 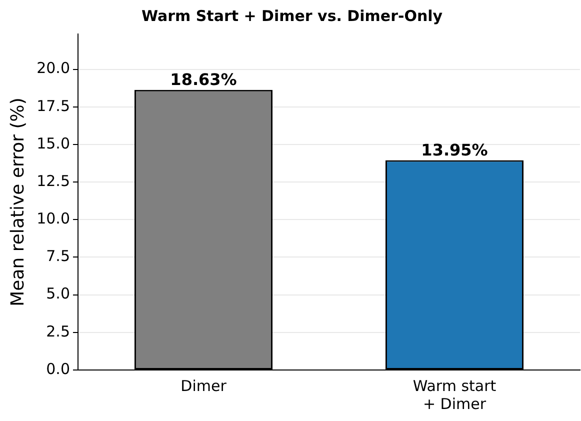 What do you see at coordinates (58, 331) in the screenshot?
I see `y-tick-label: 2.5` at bounding box center [58, 331].